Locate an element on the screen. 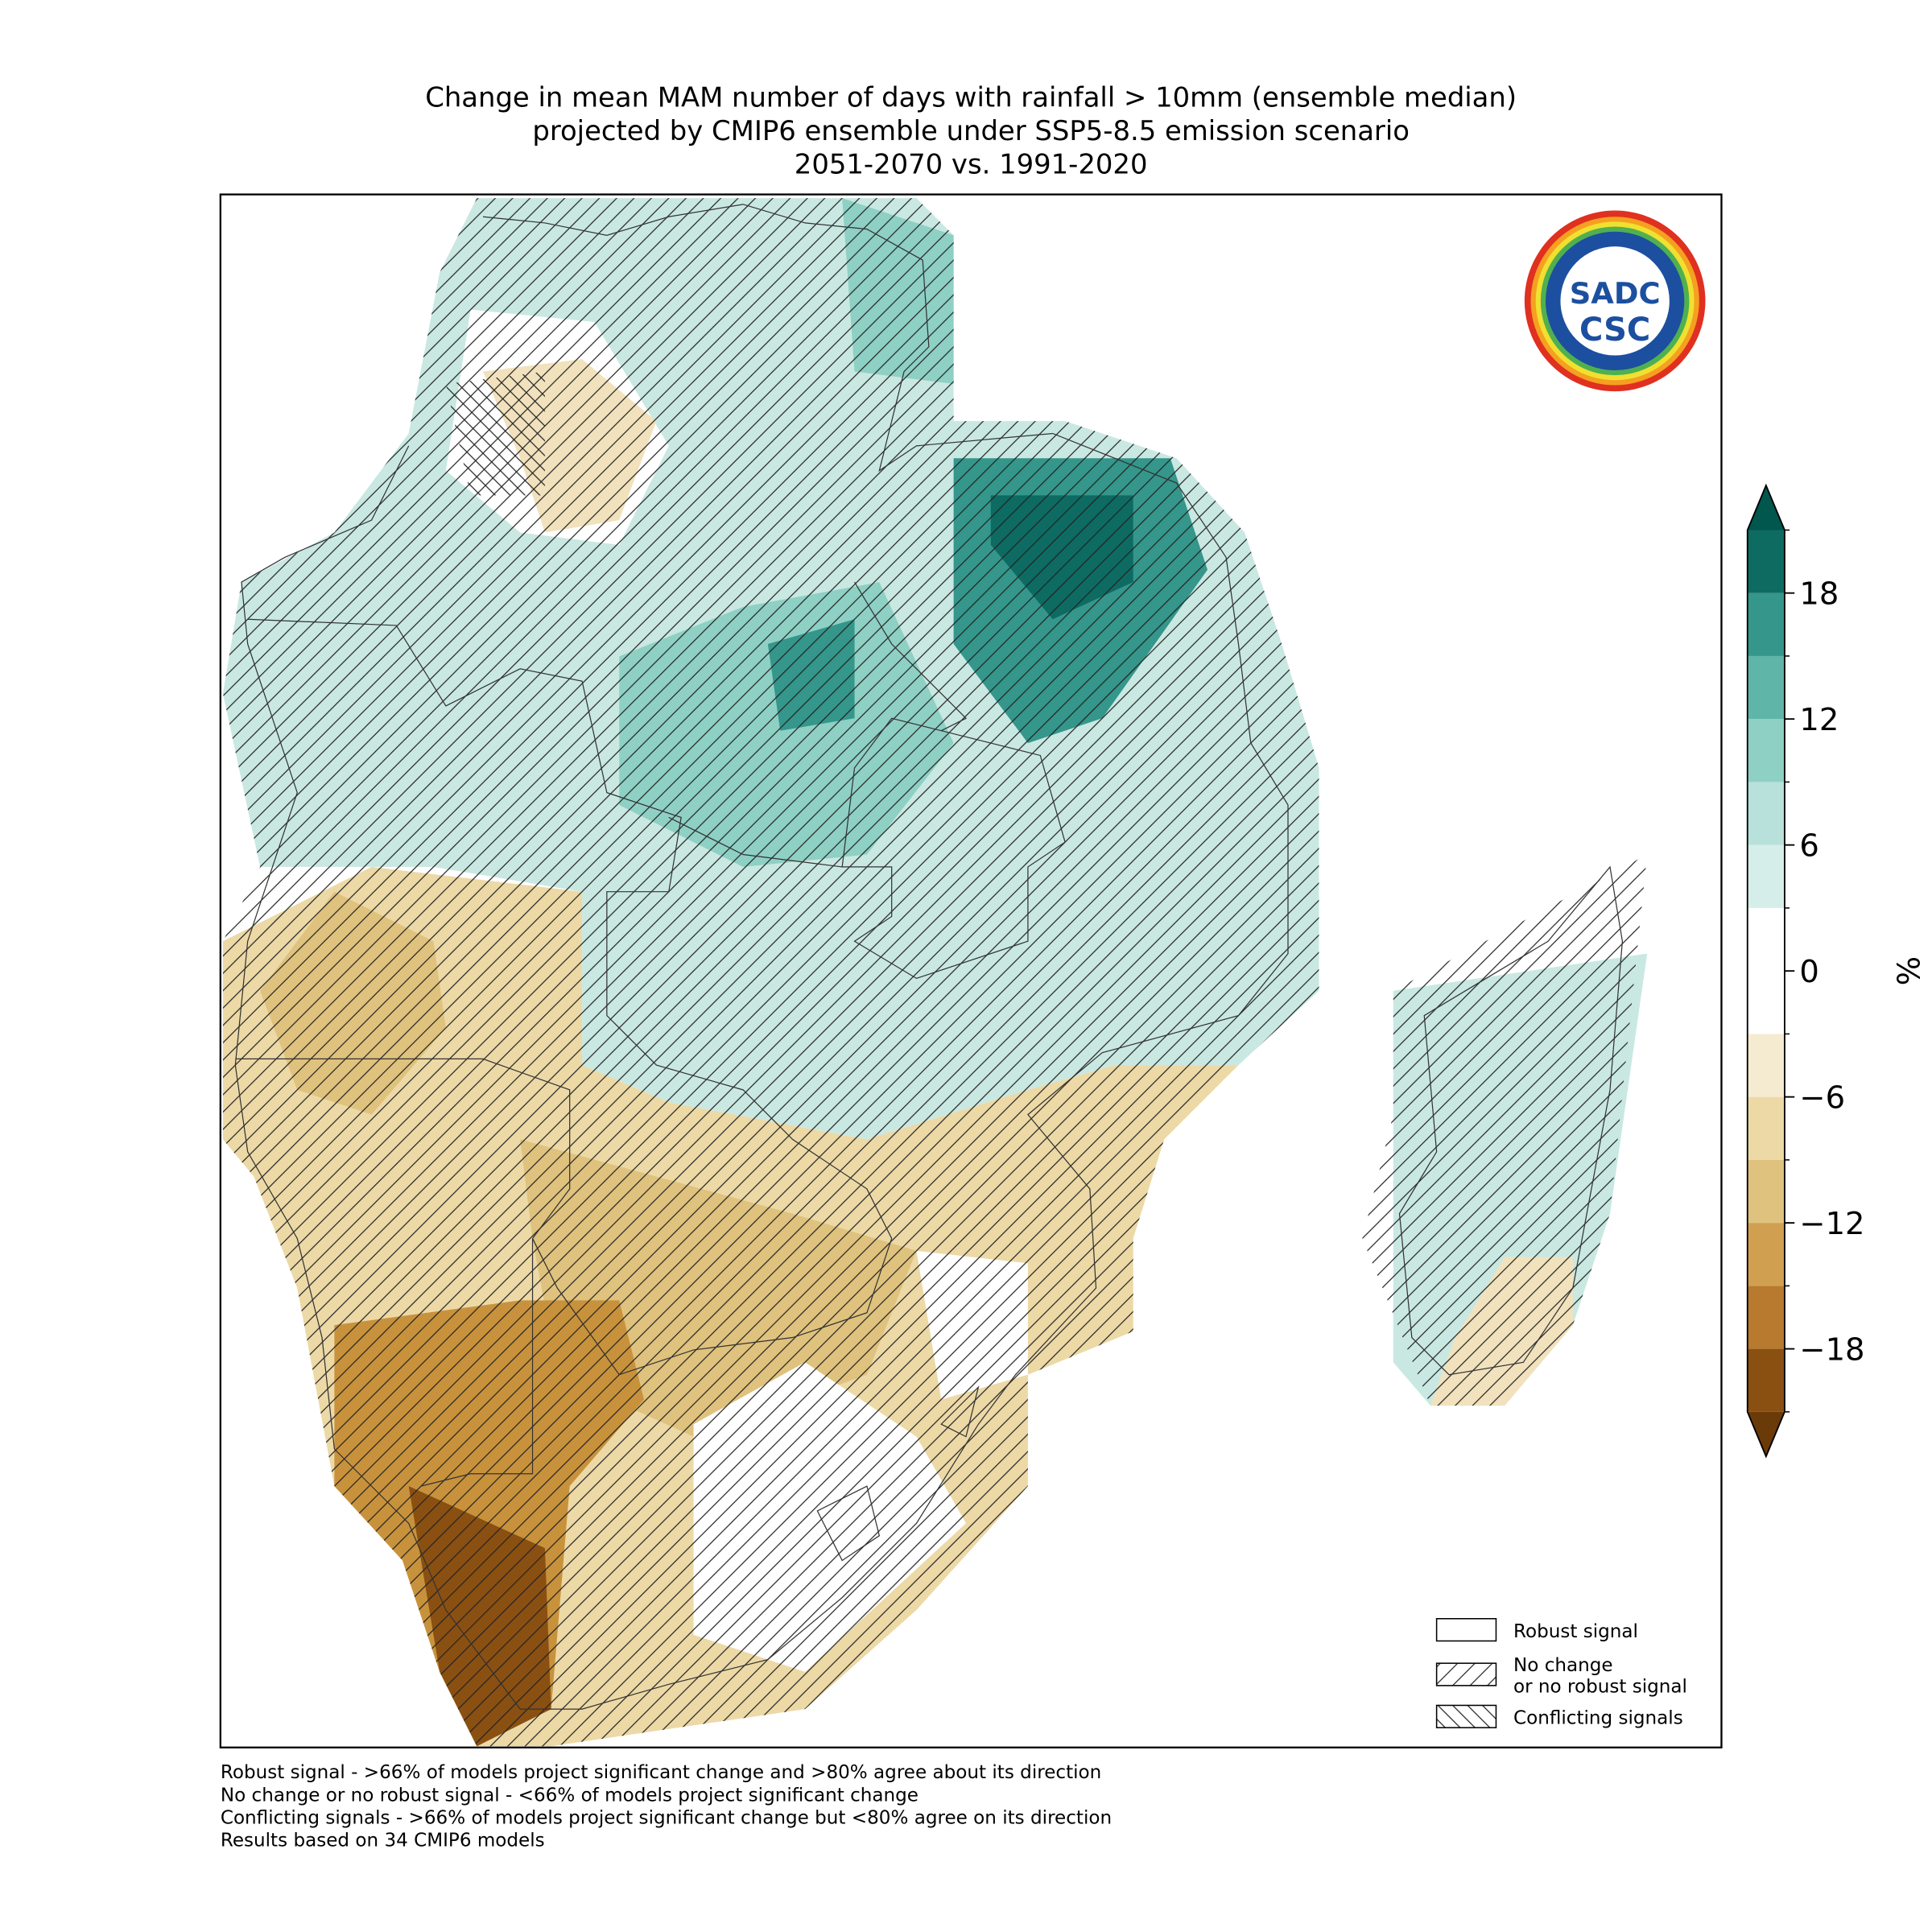 The width and height of the screenshot is (1932, 1932). legend-label: Robust signal is located at coordinates (1575, 1631).